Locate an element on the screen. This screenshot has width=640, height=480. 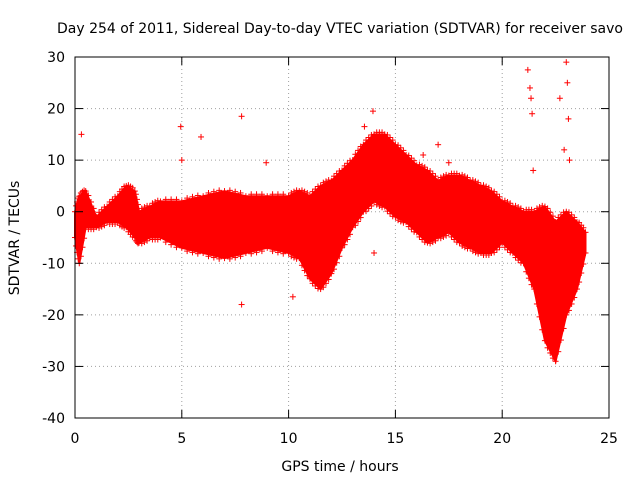
y-tick-label: 20 is located at coordinates (56, 110).